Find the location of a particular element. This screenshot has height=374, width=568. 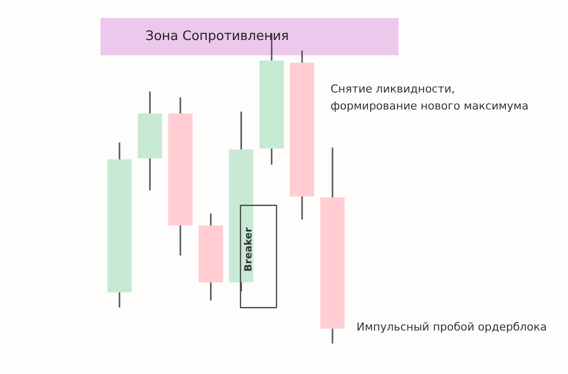

annotation: Снятие ликвидности, формирование нового максимума is located at coordinates (429, 97).